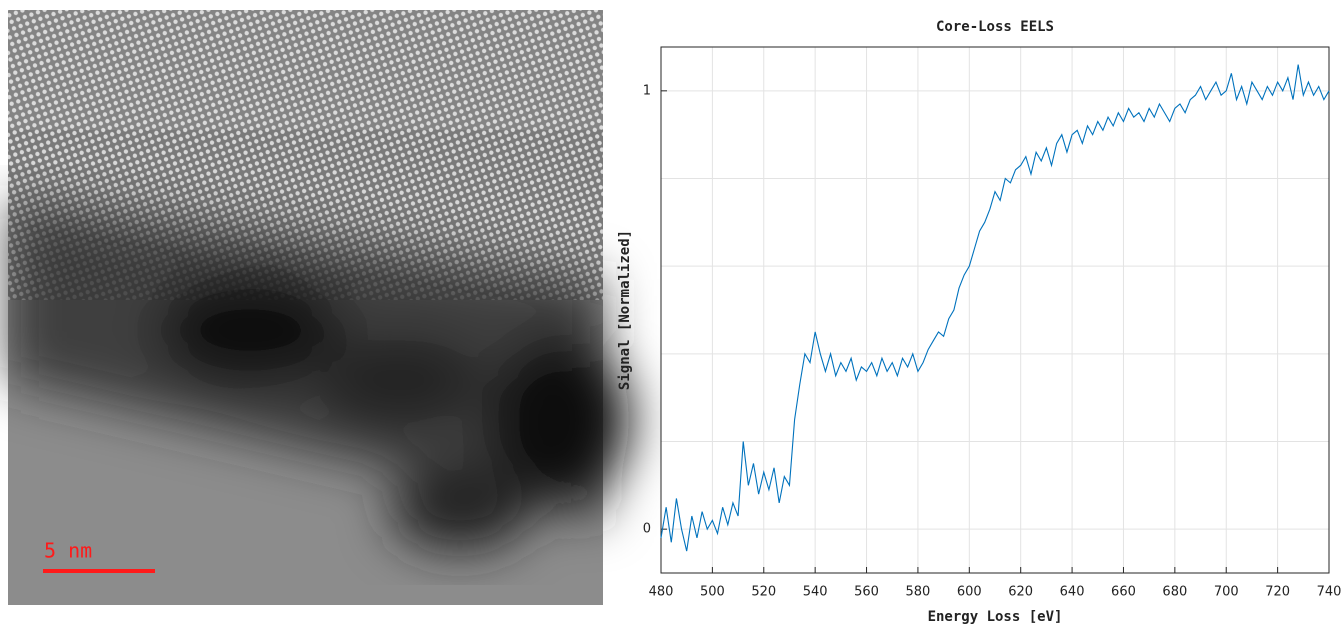 The image size is (1343, 632). I want to click on x-axis-label: Energy Loss [eV], so click(995, 617).